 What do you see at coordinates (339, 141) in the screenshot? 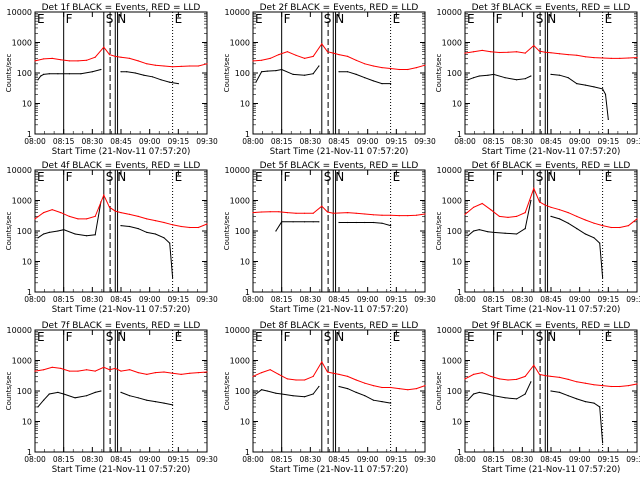
I see `x-tick-label: 08:45` at bounding box center [339, 141].